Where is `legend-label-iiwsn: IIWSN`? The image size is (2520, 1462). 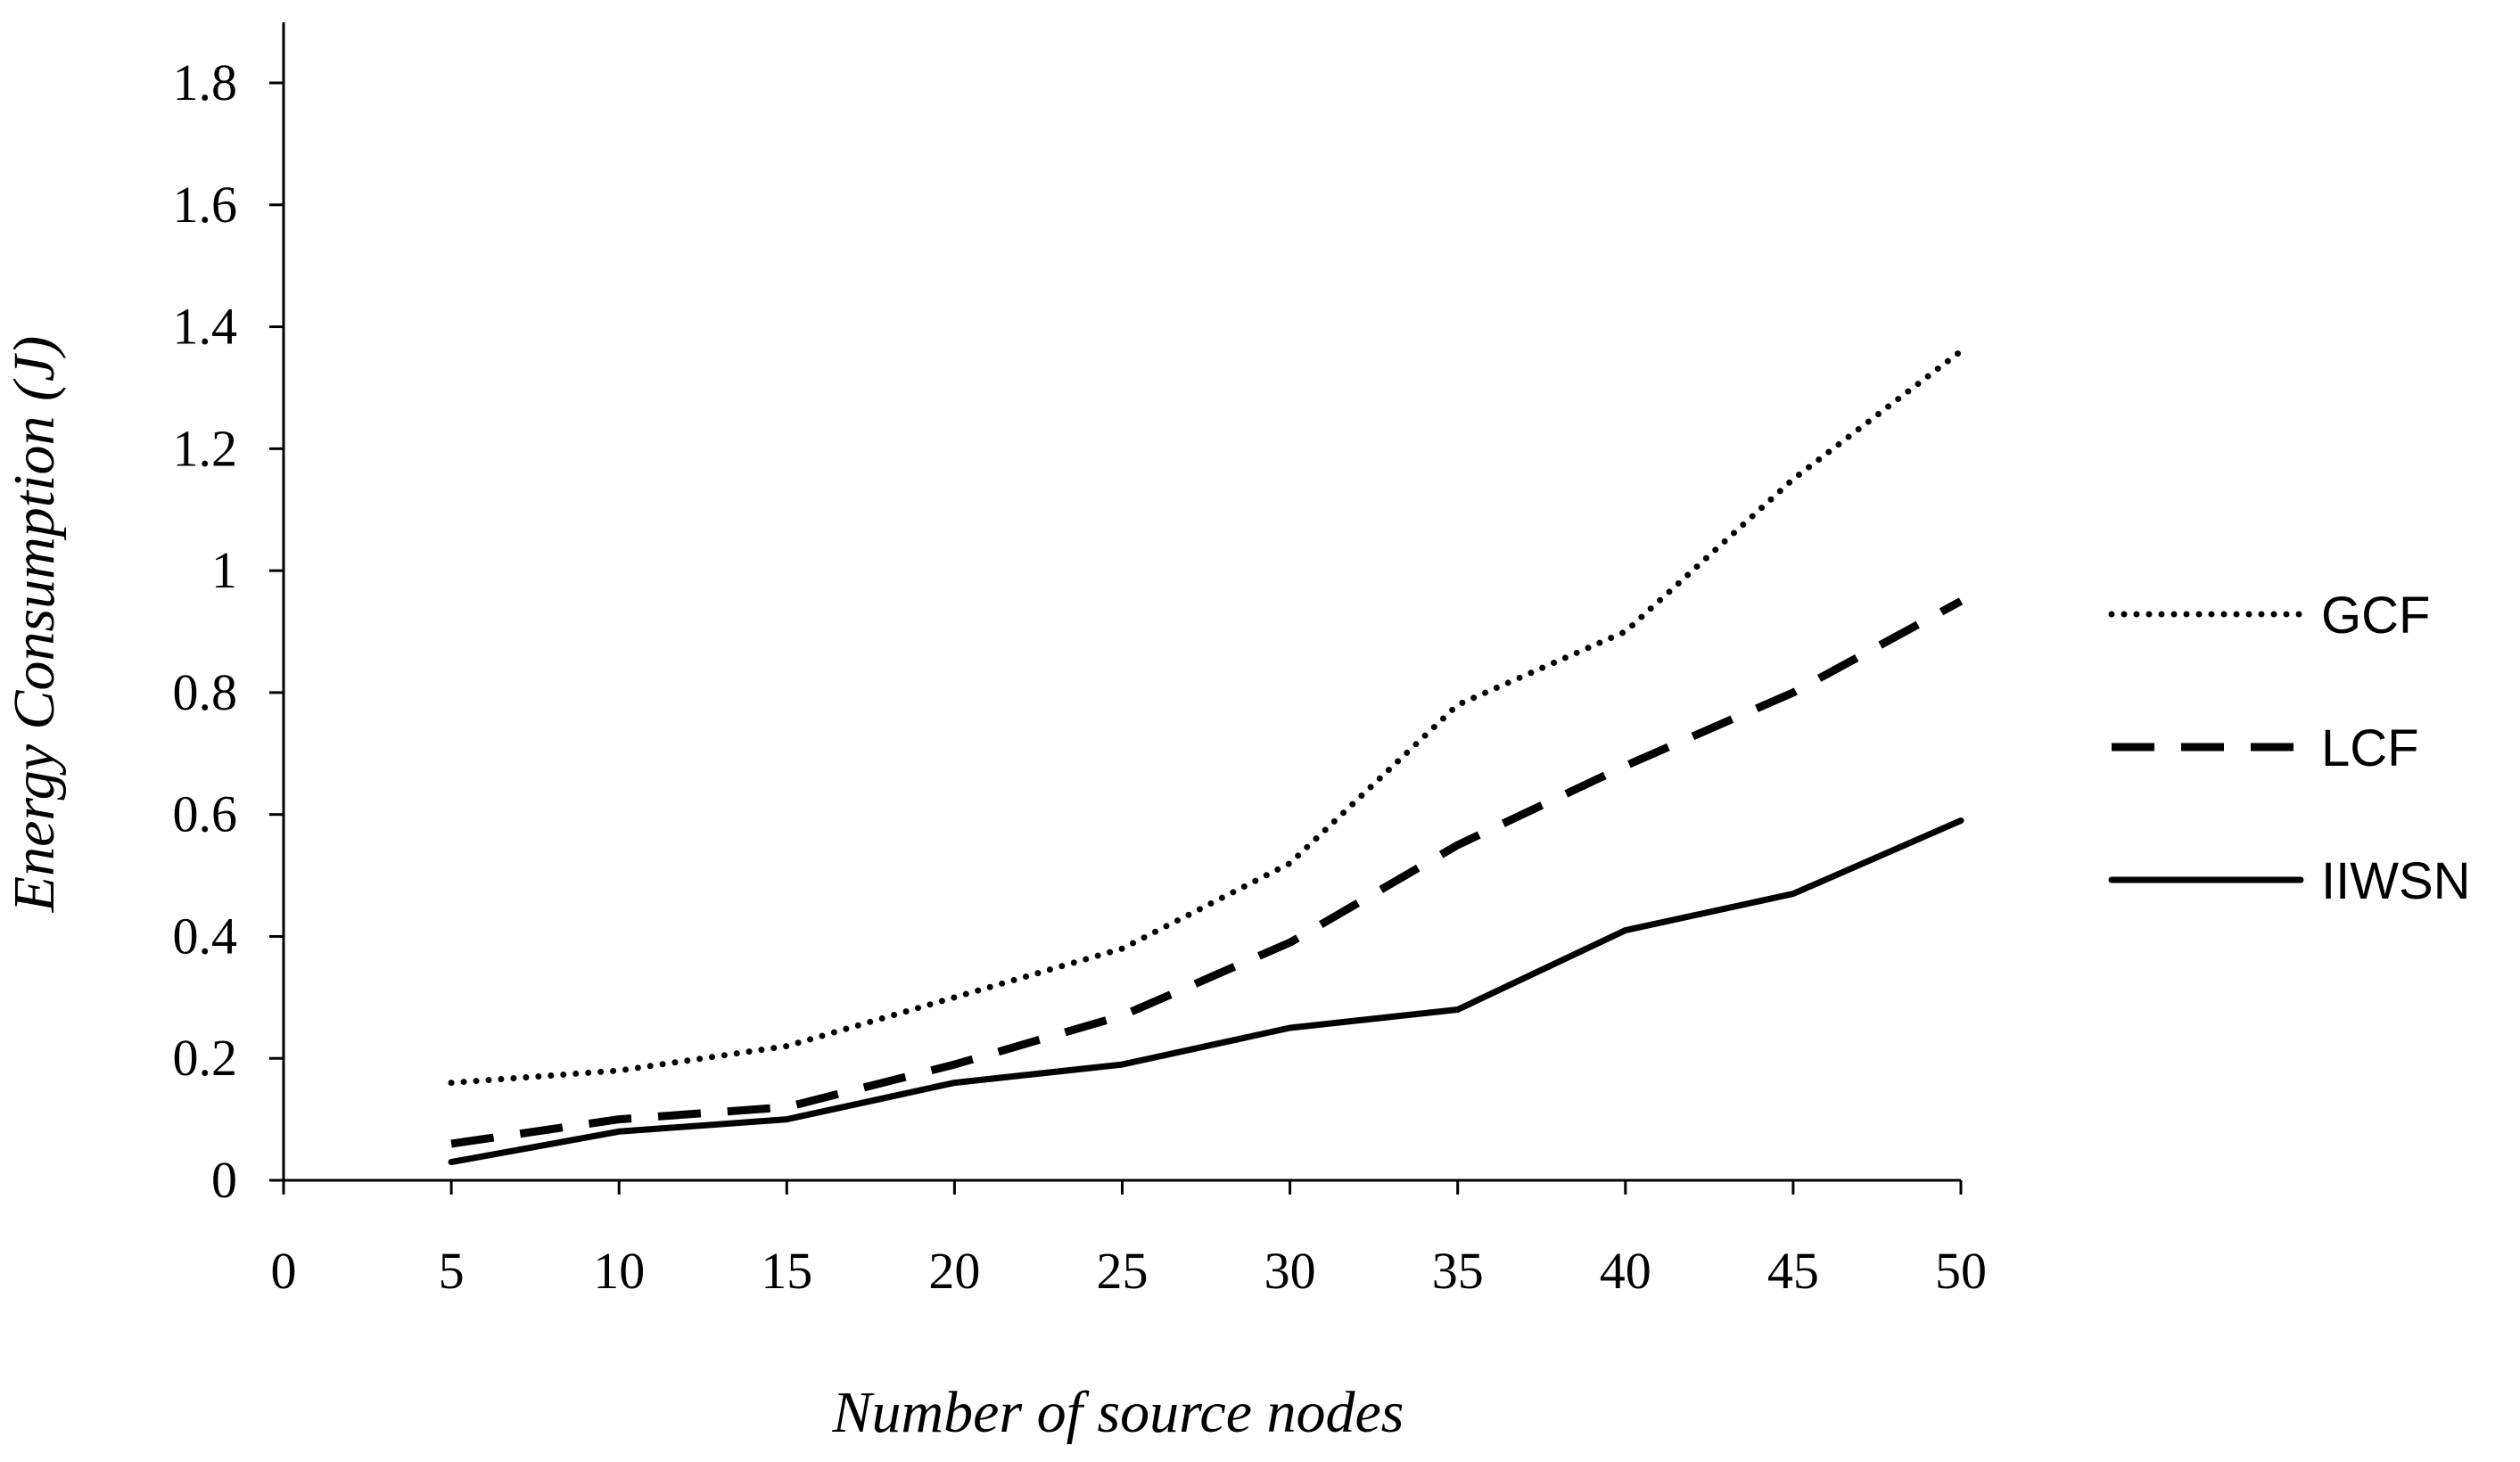
legend-label-iiwsn: IIWSN is located at coordinates (2396, 881).